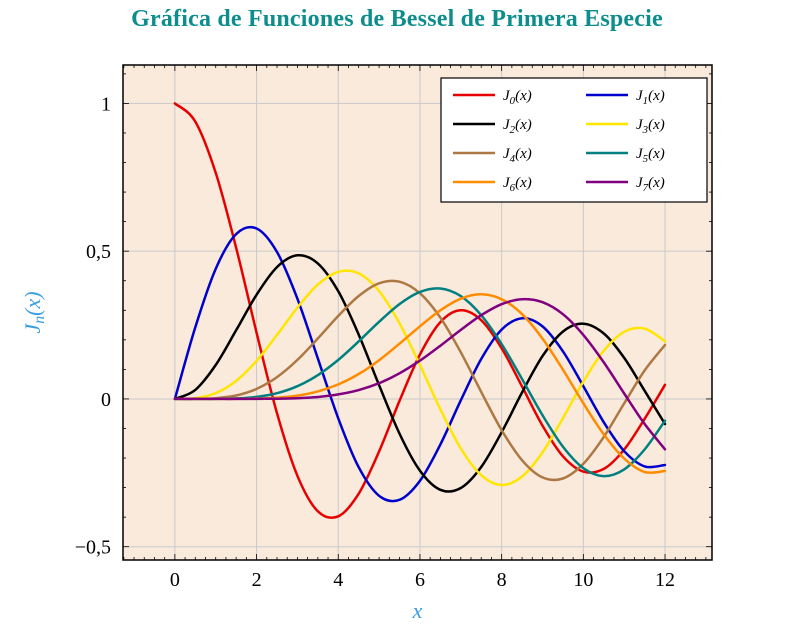 The image size is (794, 629). I want to click on y-tick-label: 1, so click(106, 104).